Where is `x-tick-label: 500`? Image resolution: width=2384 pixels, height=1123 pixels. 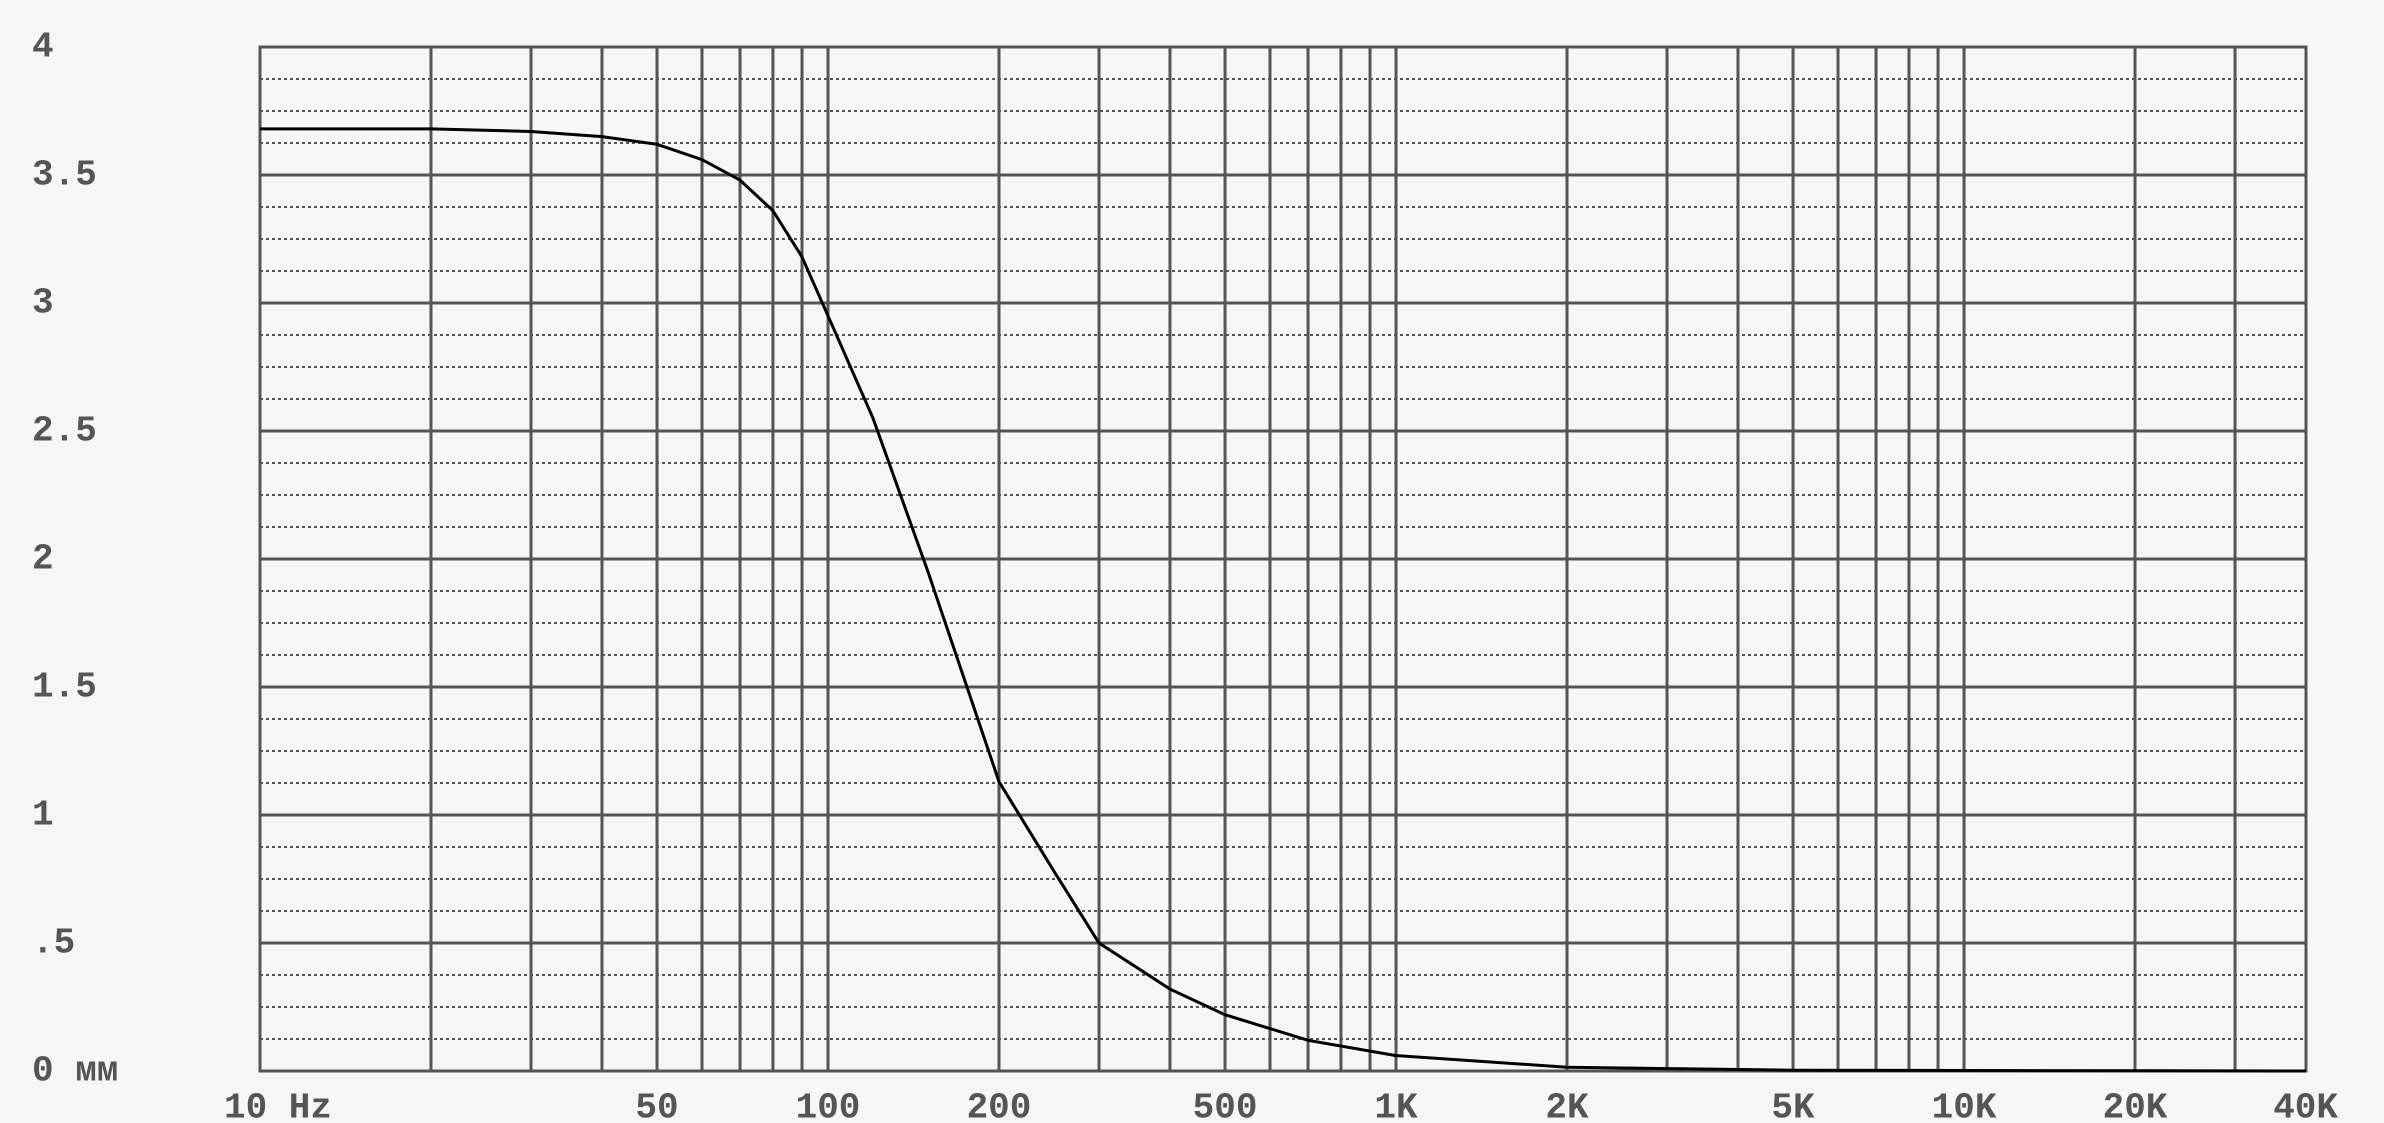 x-tick-label: 500 is located at coordinates (1225, 1105).